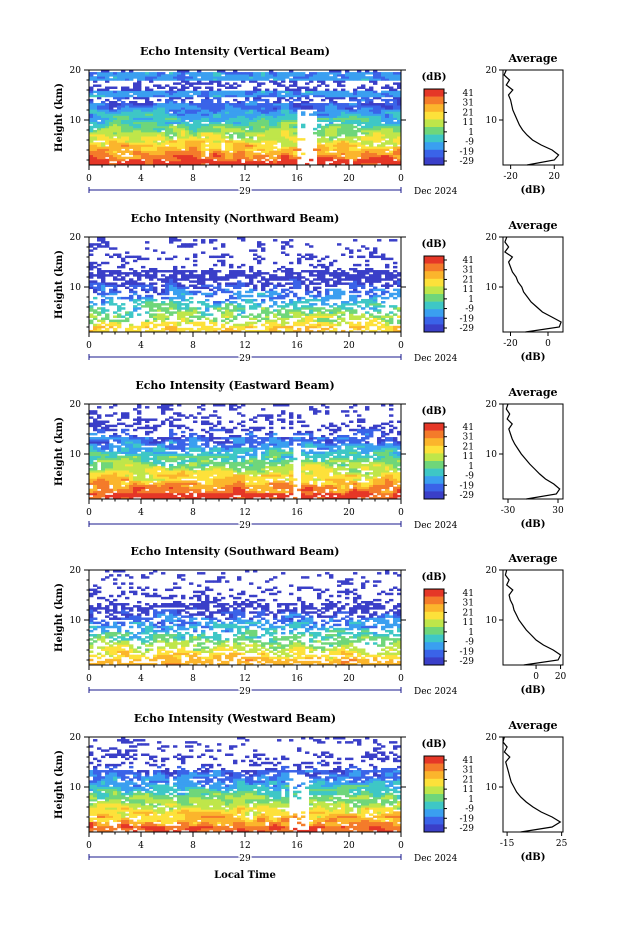 The image size is (620, 929). I want to click on profile-title: Average, so click(532, 225).